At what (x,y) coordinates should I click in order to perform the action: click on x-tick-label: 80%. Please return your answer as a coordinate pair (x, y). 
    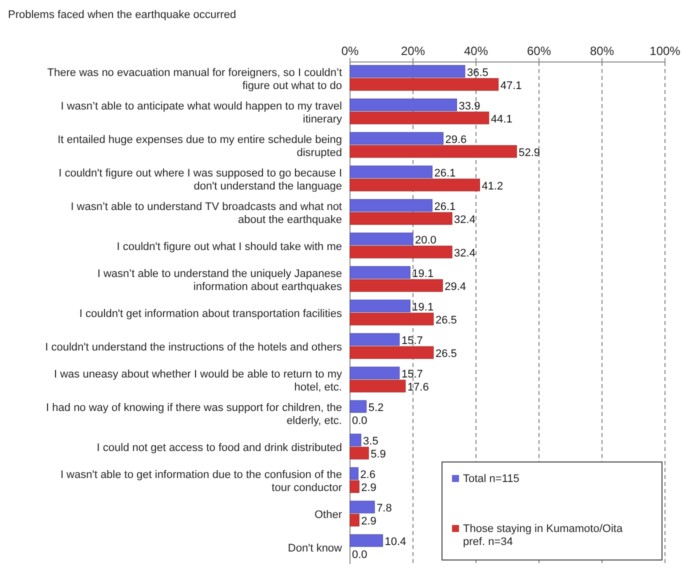
    Looking at the image, I should click on (602, 51).